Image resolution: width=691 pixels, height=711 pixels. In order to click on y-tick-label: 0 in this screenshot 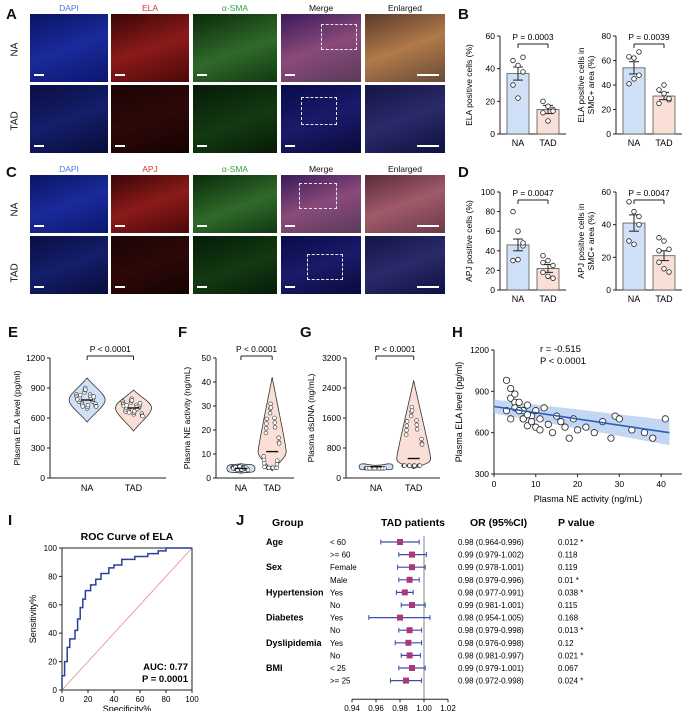, I will do `click(492, 134)`.